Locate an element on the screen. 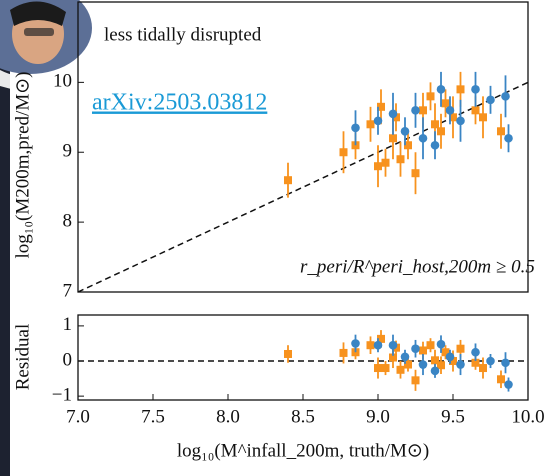 The width and height of the screenshot is (549, 476). x-axis-label: log₁₀(M^infall_200m, truth/M⊙) is located at coordinates (303, 450).